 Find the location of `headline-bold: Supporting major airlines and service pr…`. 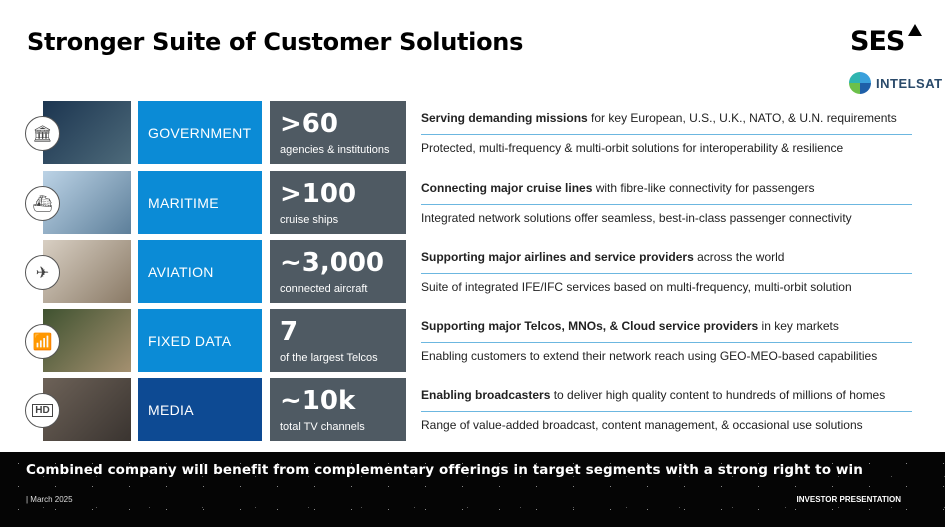

headline-bold: Supporting major airlines and service pr… is located at coordinates (557, 257).